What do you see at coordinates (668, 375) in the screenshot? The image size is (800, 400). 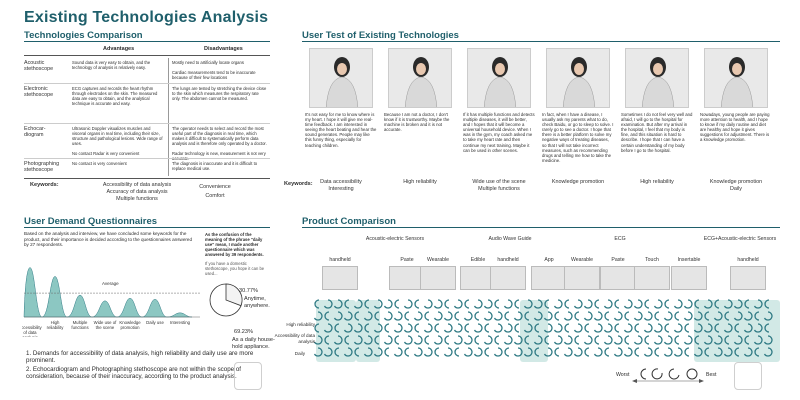 I see `scale-legend` at bounding box center [668, 375].